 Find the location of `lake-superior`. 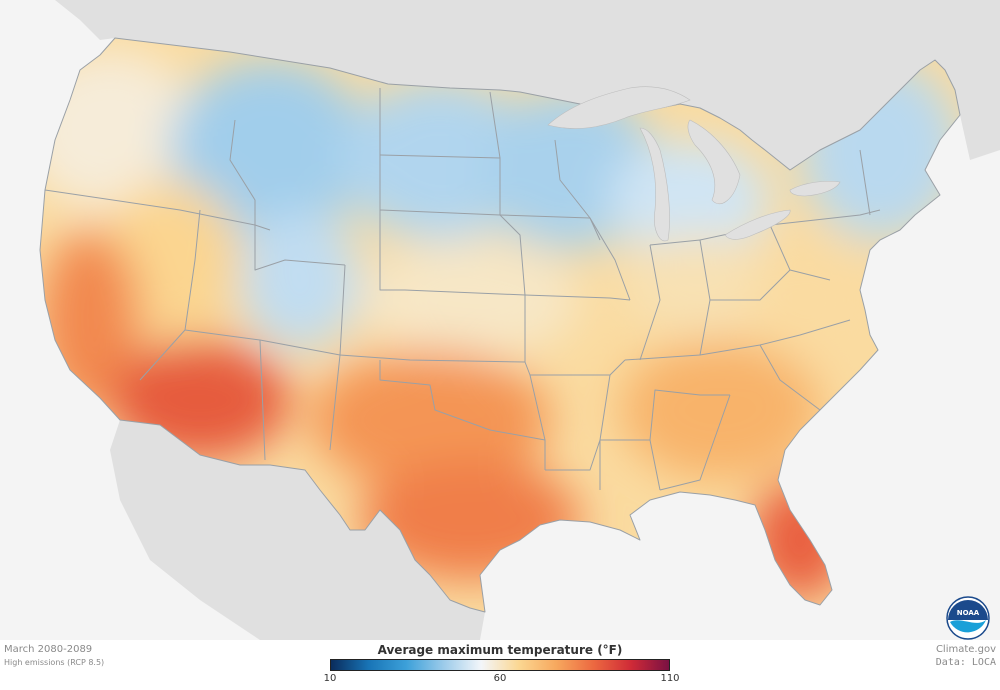

lake-superior is located at coordinates (619, 107).